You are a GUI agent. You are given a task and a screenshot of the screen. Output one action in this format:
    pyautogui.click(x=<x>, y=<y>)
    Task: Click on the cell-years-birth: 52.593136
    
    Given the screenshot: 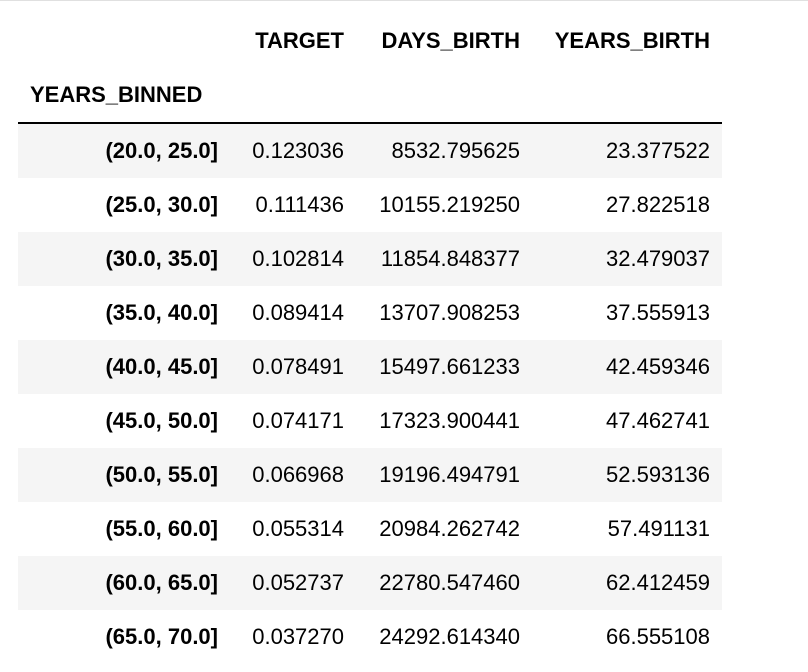 What is the action you would take?
    pyautogui.click(x=658, y=474)
    